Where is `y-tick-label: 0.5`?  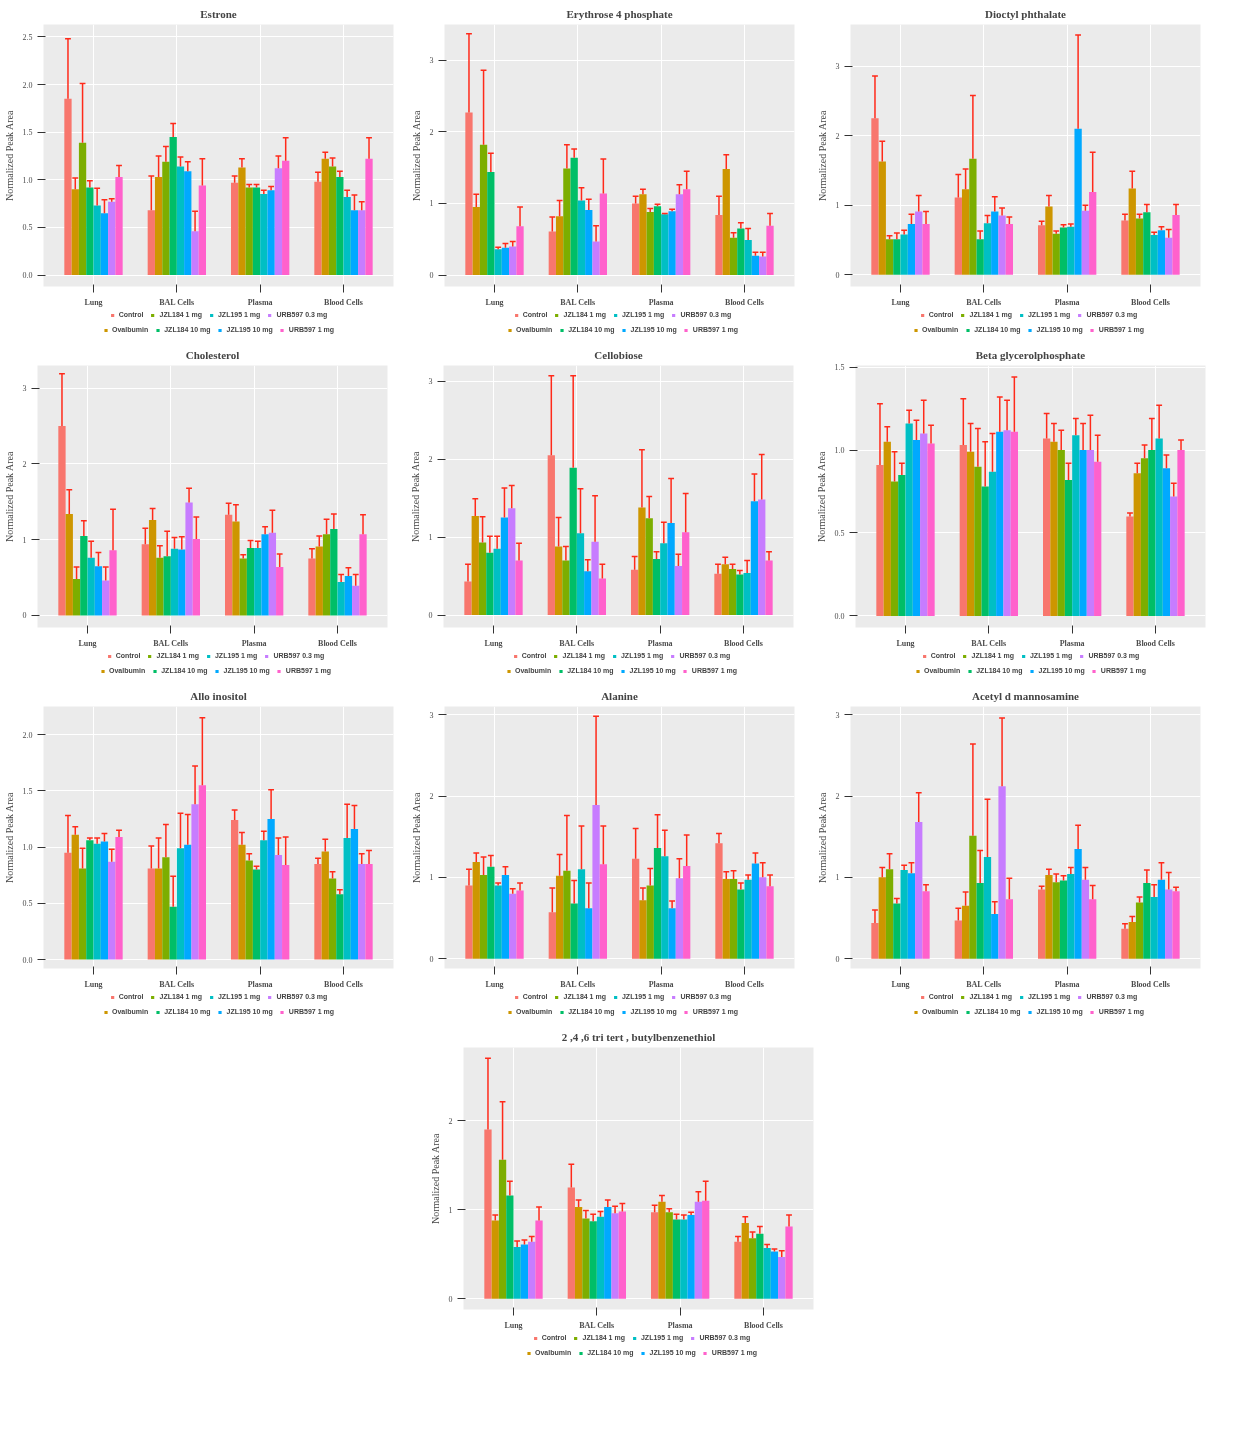 y-tick-label: 0.5 is located at coordinates (839, 533).